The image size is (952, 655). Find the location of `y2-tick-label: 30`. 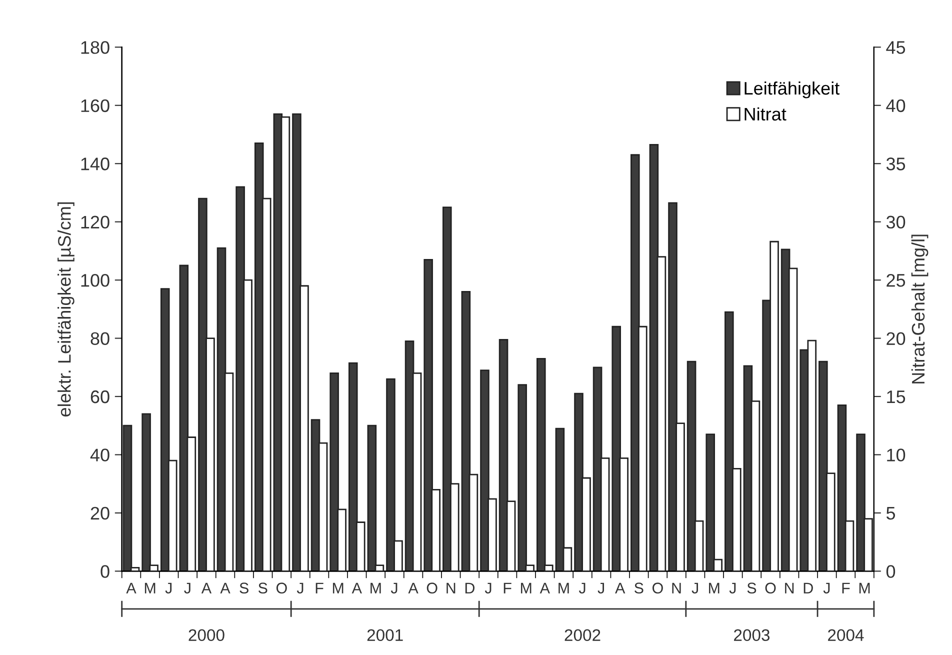

y2-tick-label: 30 is located at coordinates (896, 222).